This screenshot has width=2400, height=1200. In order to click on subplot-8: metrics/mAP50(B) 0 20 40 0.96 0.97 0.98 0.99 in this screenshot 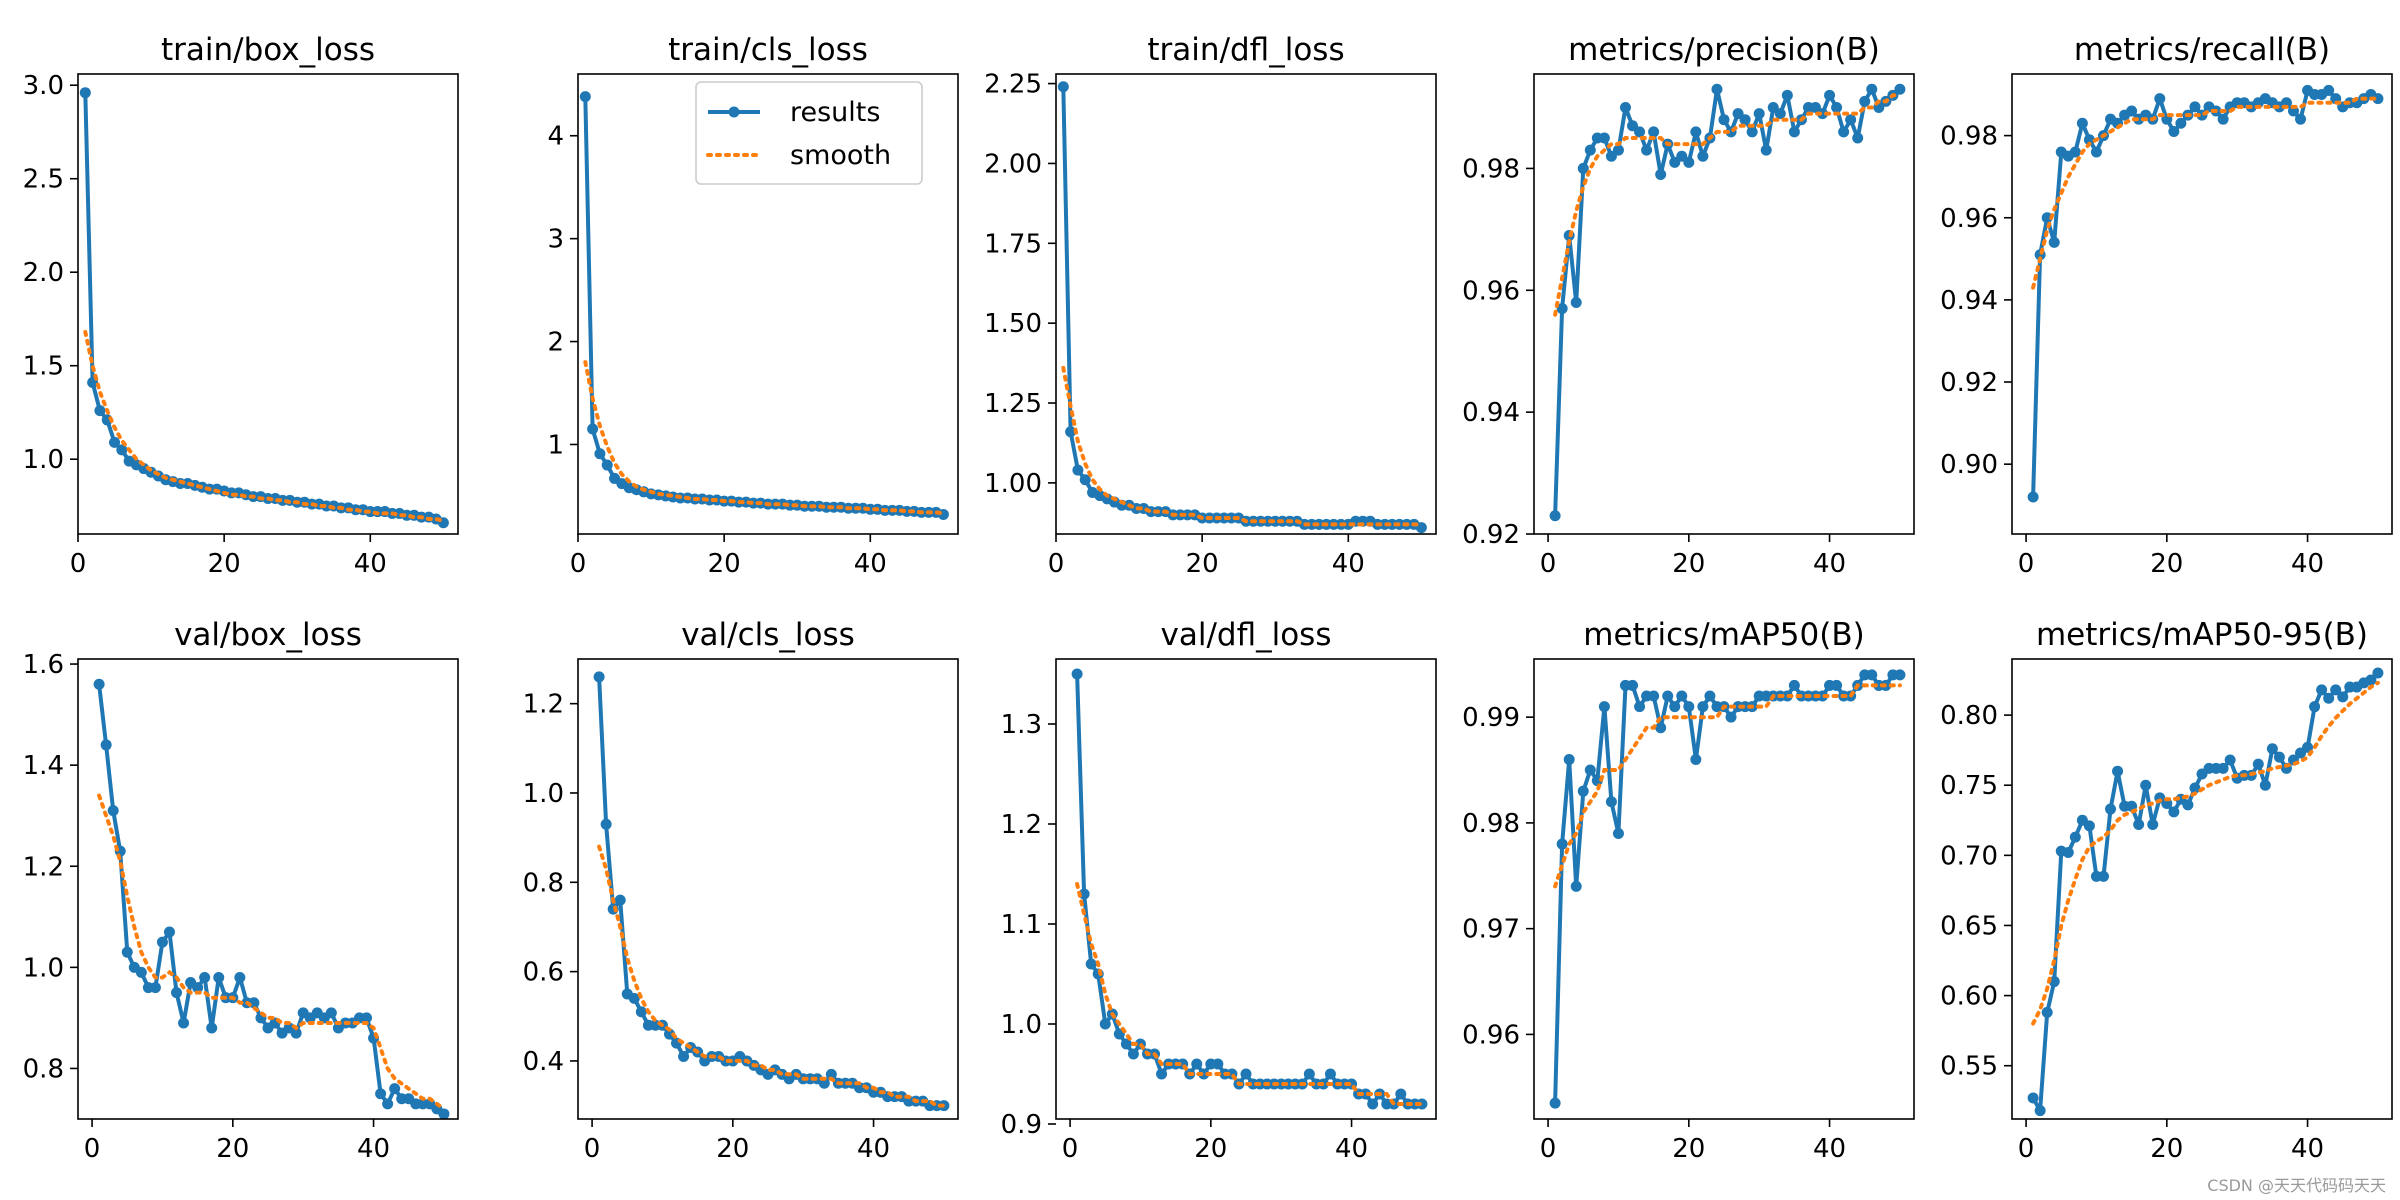, I will do `click(1688, 890)`.